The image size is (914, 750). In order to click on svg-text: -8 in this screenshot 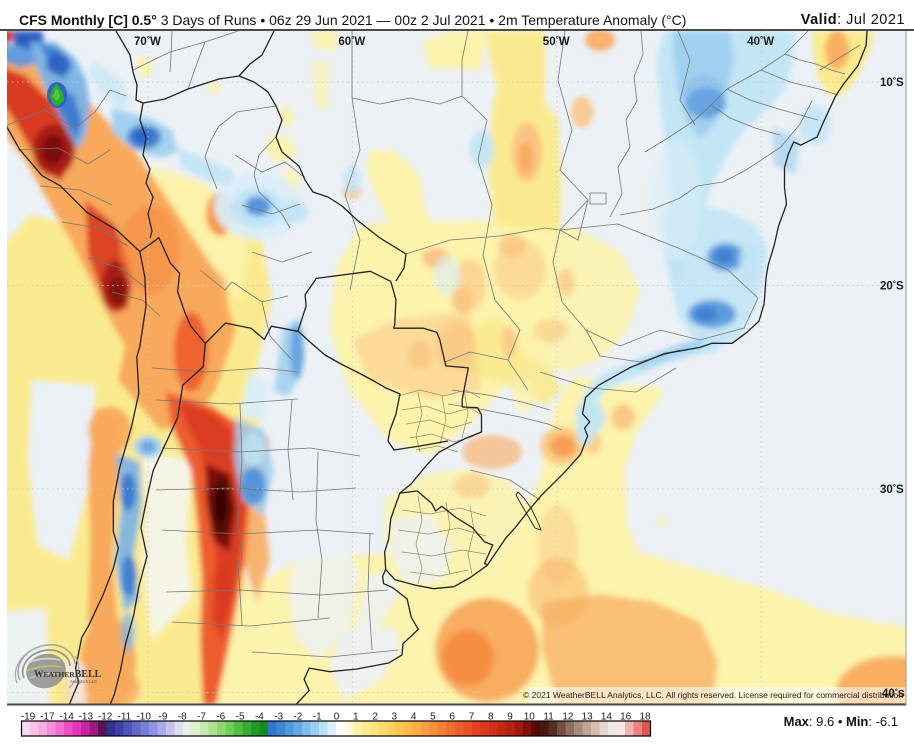, I will do `click(182, 717)`.